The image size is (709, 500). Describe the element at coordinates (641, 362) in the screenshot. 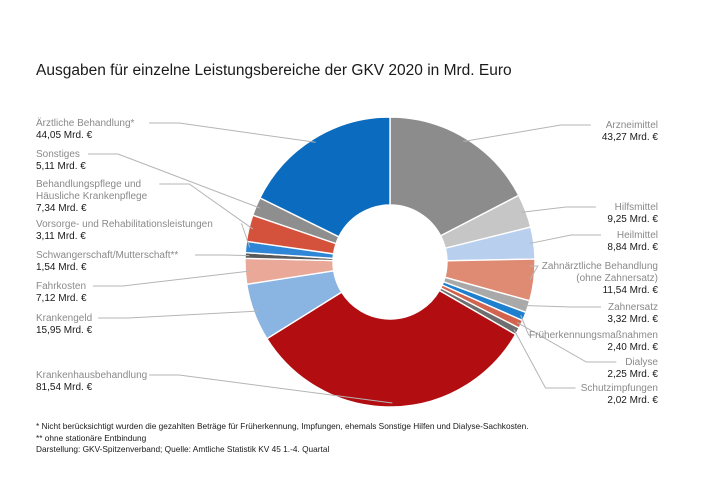

I see `slice-label-text: Dialyse` at that location.